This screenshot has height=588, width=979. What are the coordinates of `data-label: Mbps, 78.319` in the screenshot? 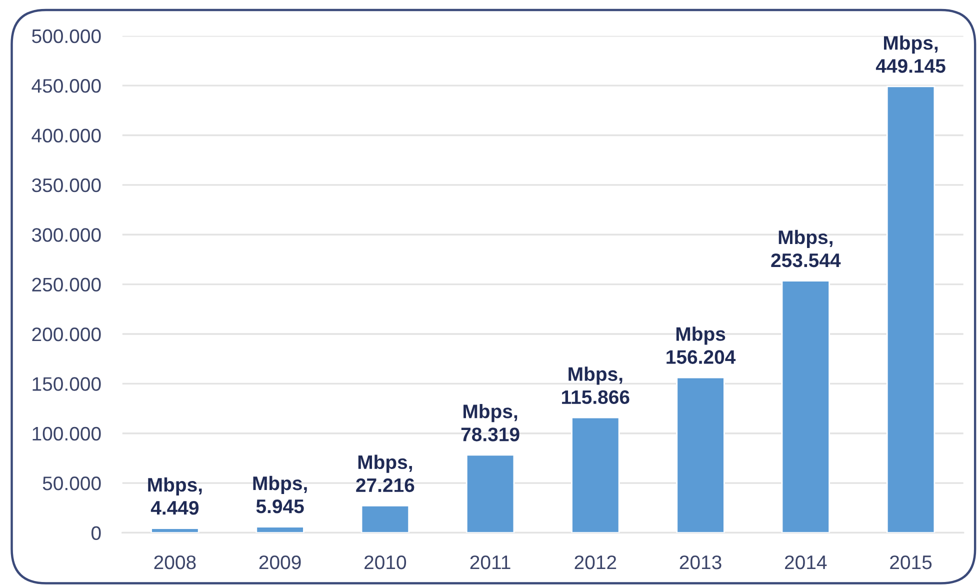 It's located at (490, 423).